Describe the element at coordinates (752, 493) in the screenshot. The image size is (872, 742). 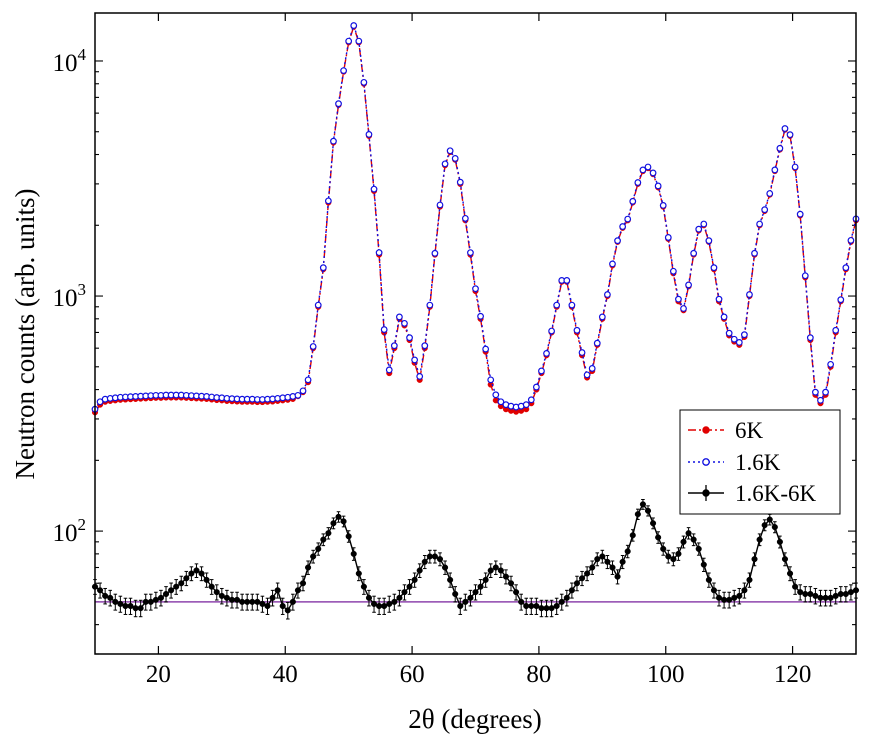
I see `legend-item-diff: 1.6K-6K` at that location.